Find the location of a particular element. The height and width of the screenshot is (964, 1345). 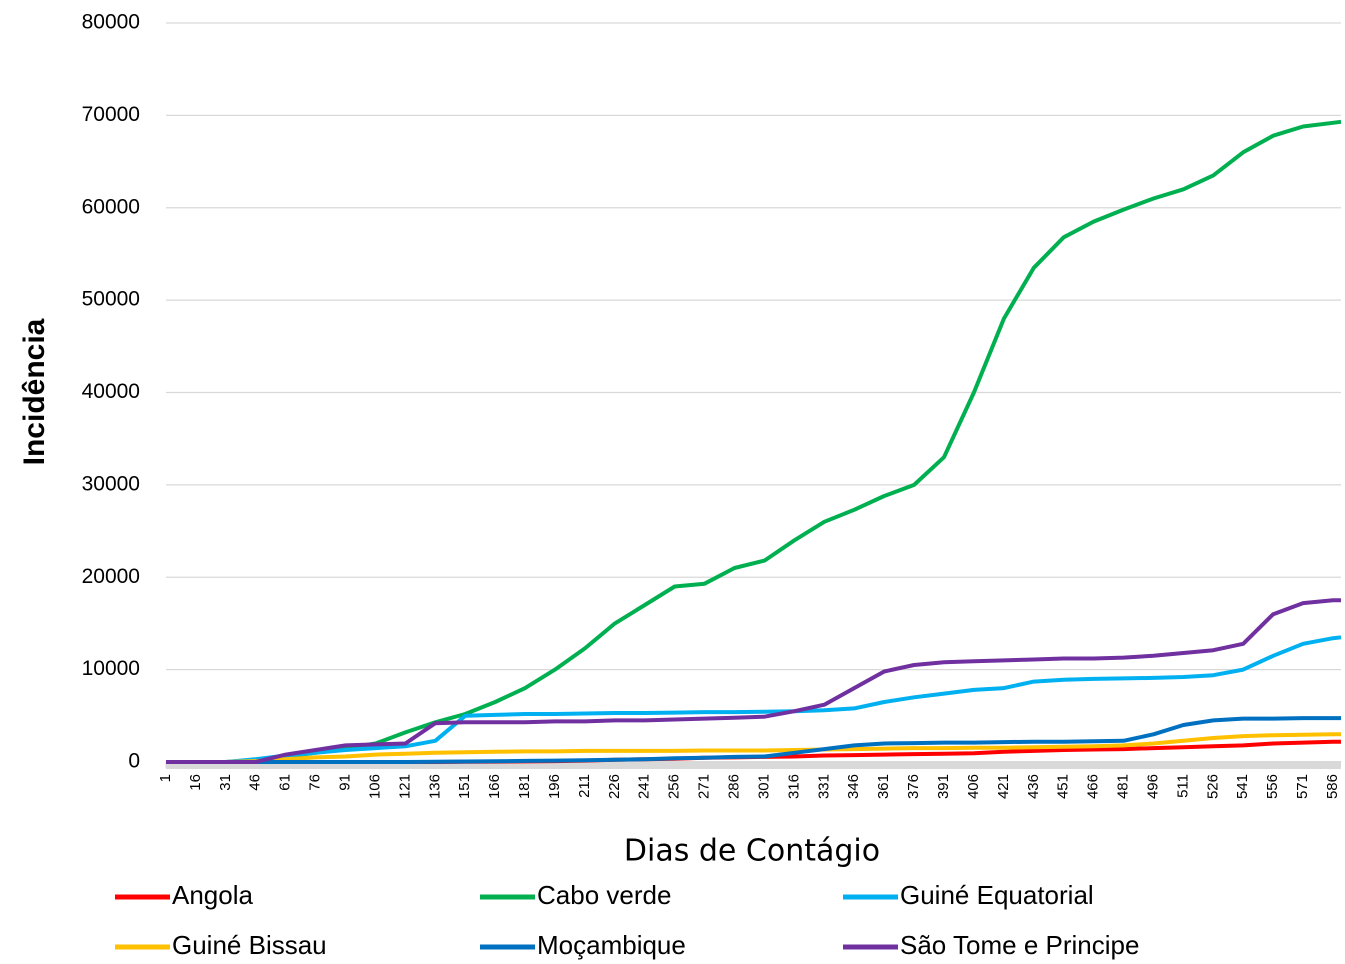

y-tick-label: 20000 is located at coordinates (111, 576).